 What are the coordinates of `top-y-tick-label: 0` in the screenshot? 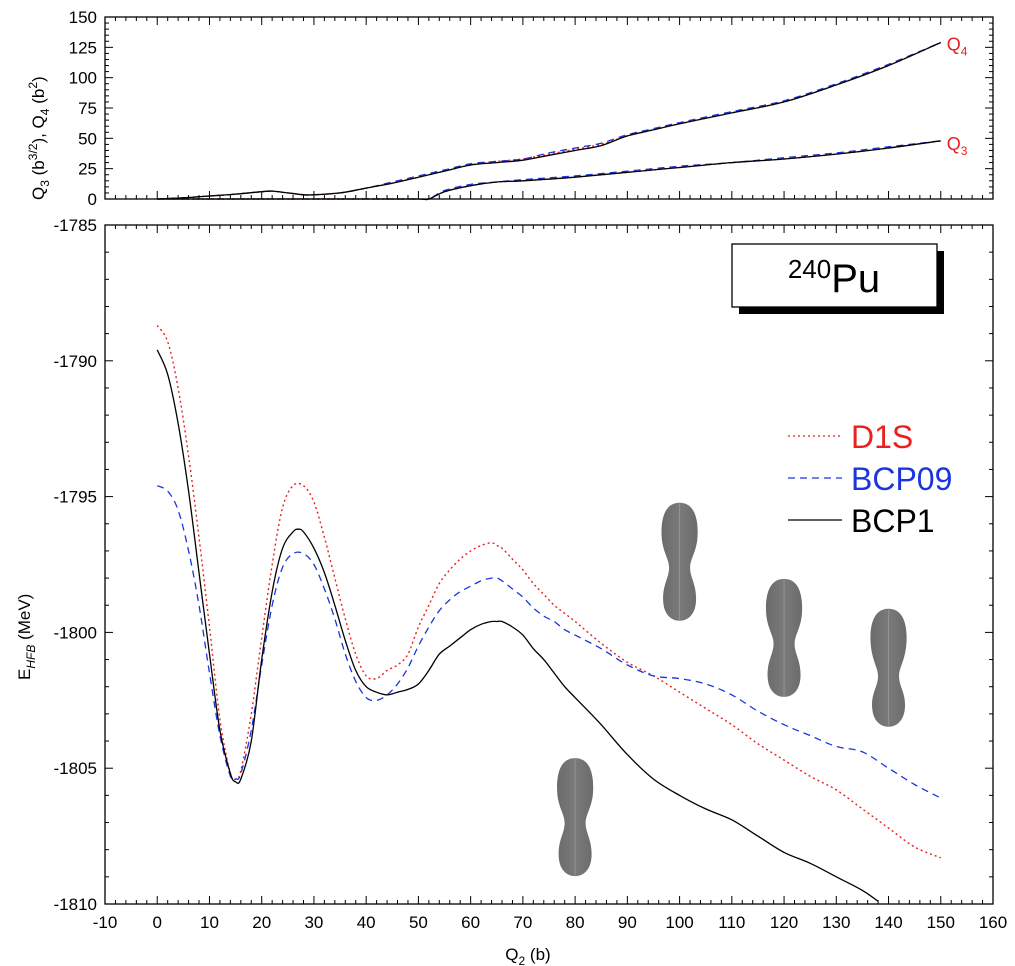 It's located at (92, 199).